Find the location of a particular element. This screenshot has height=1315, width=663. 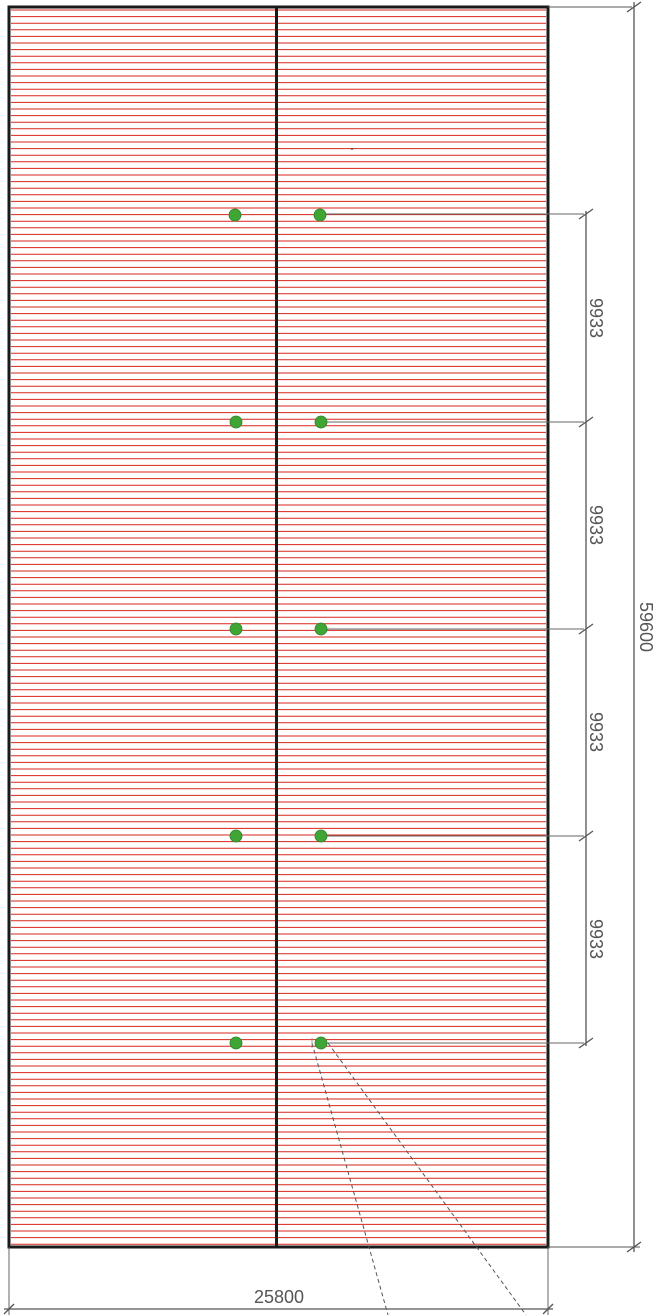

overall-width-label: 25800 is located at coordinates (279, 1297).